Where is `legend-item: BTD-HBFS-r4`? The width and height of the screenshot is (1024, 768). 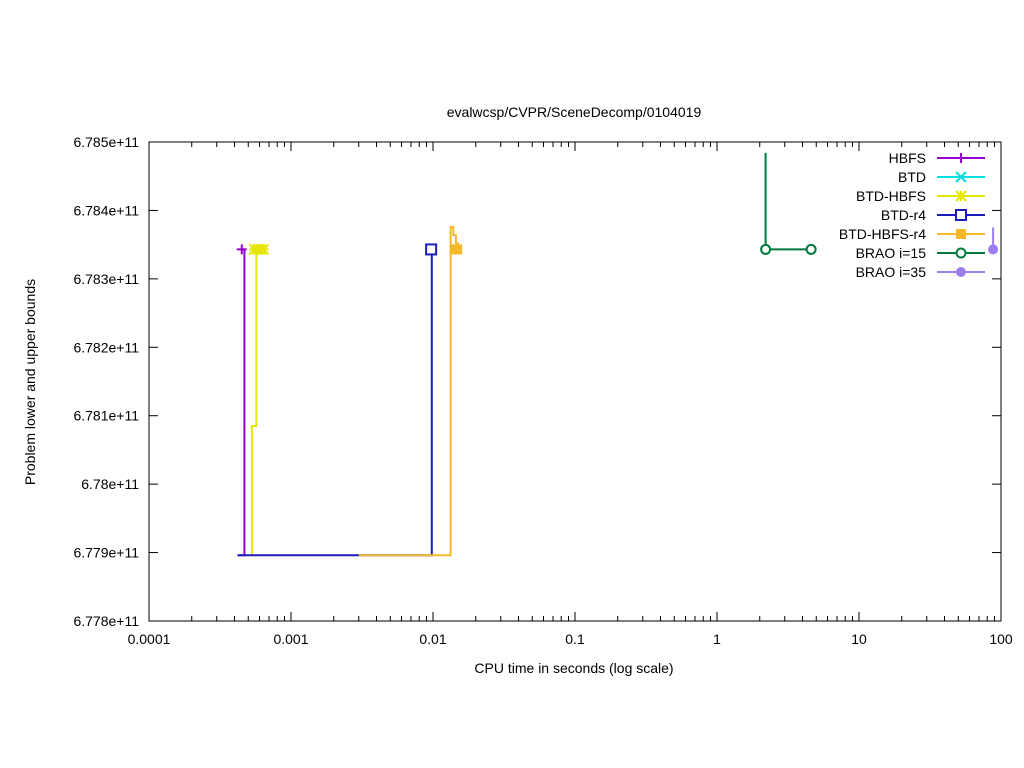 legend-item: BTD-HBFS-r4 is located at coordinates (912, 234).